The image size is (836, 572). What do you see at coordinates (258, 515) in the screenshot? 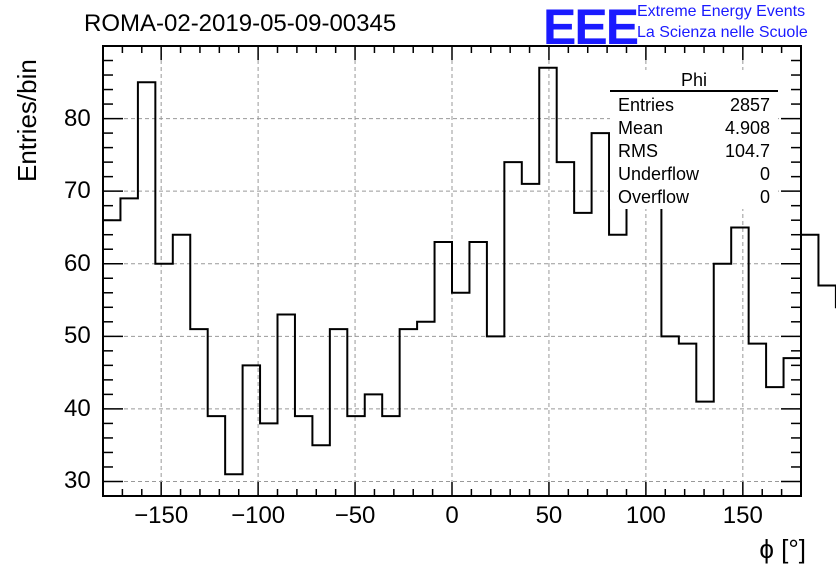
I see `x-tick-label: −100` at bounding box center [258, 515].